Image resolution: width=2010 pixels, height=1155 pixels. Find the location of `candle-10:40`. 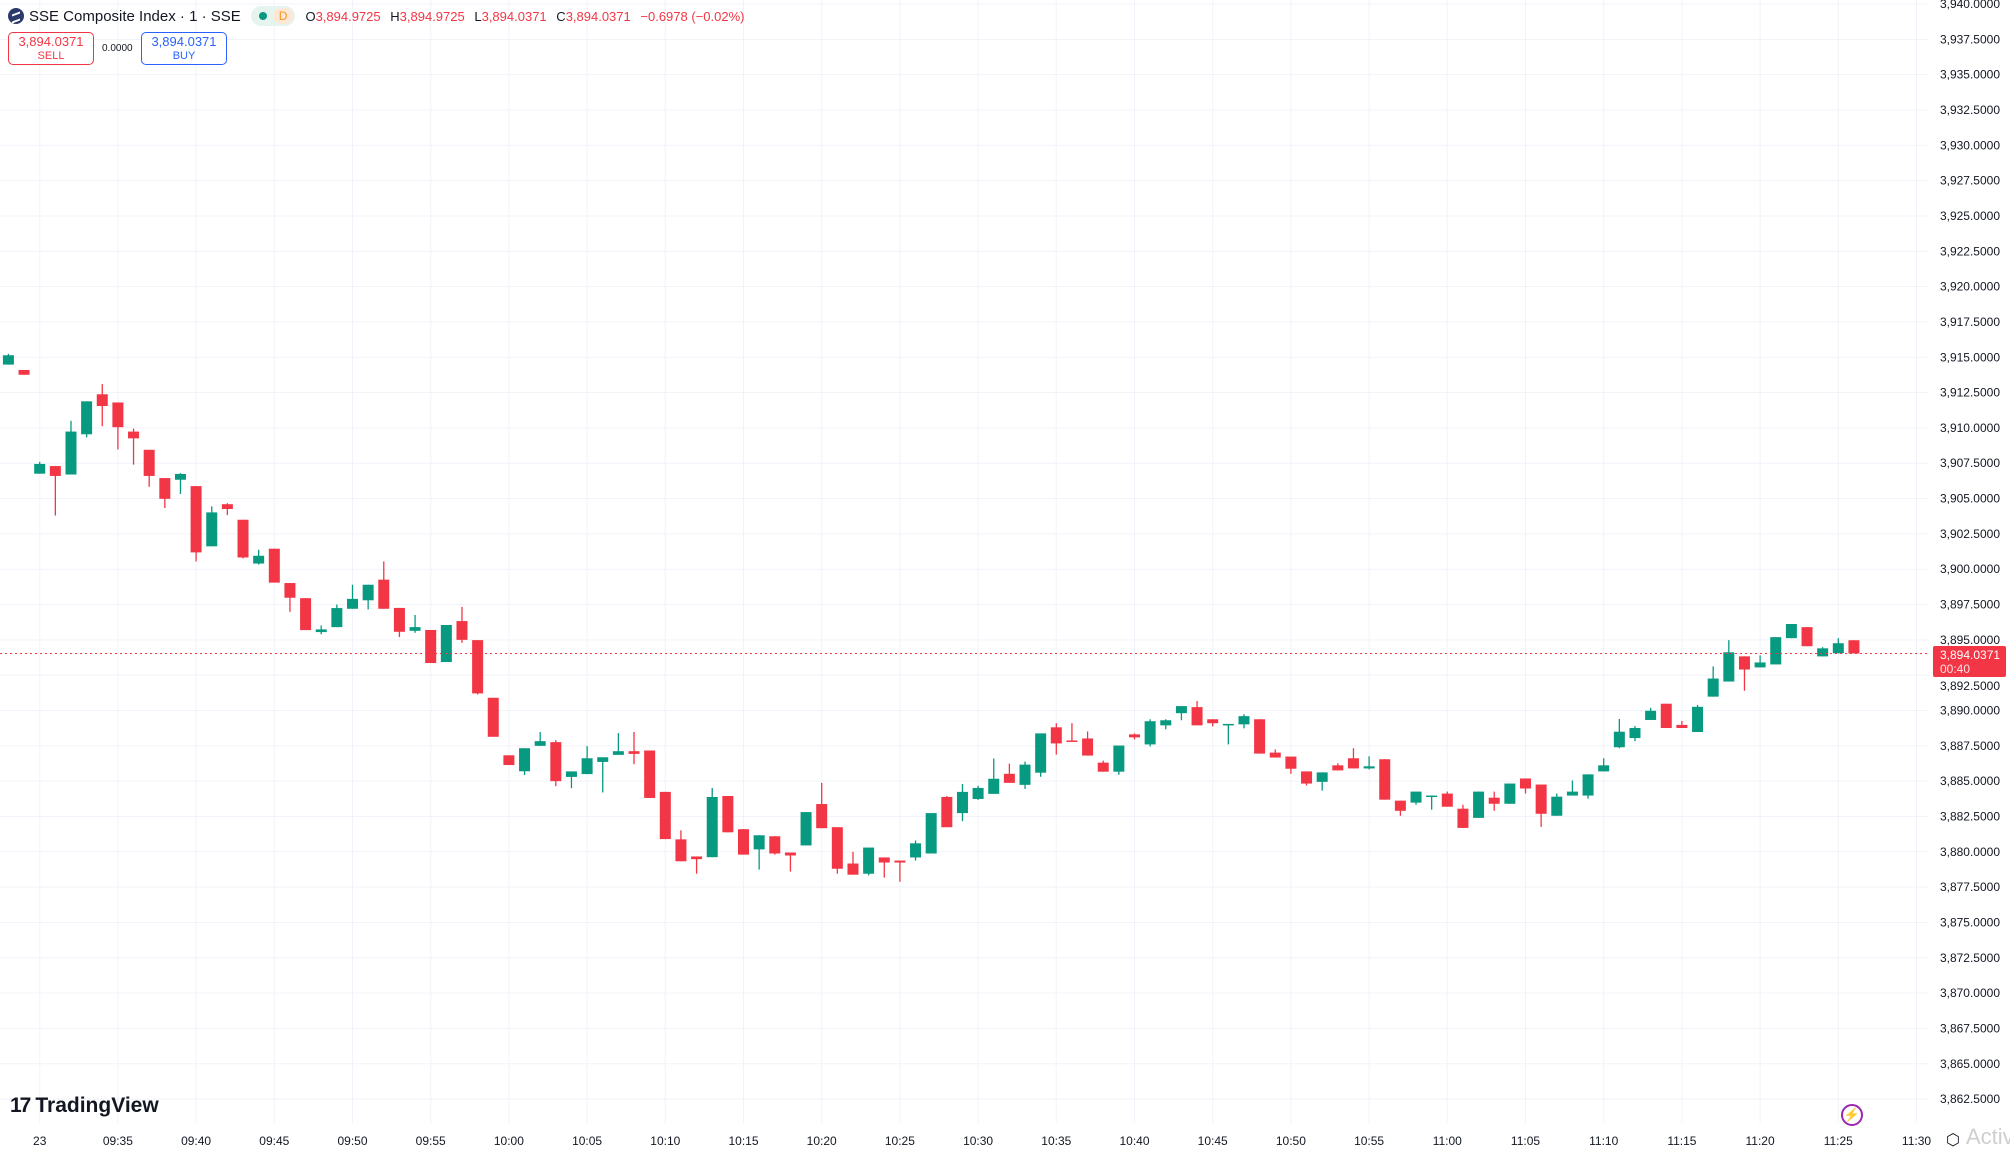

candle-10:40 is located at coordinates (1134, 736).